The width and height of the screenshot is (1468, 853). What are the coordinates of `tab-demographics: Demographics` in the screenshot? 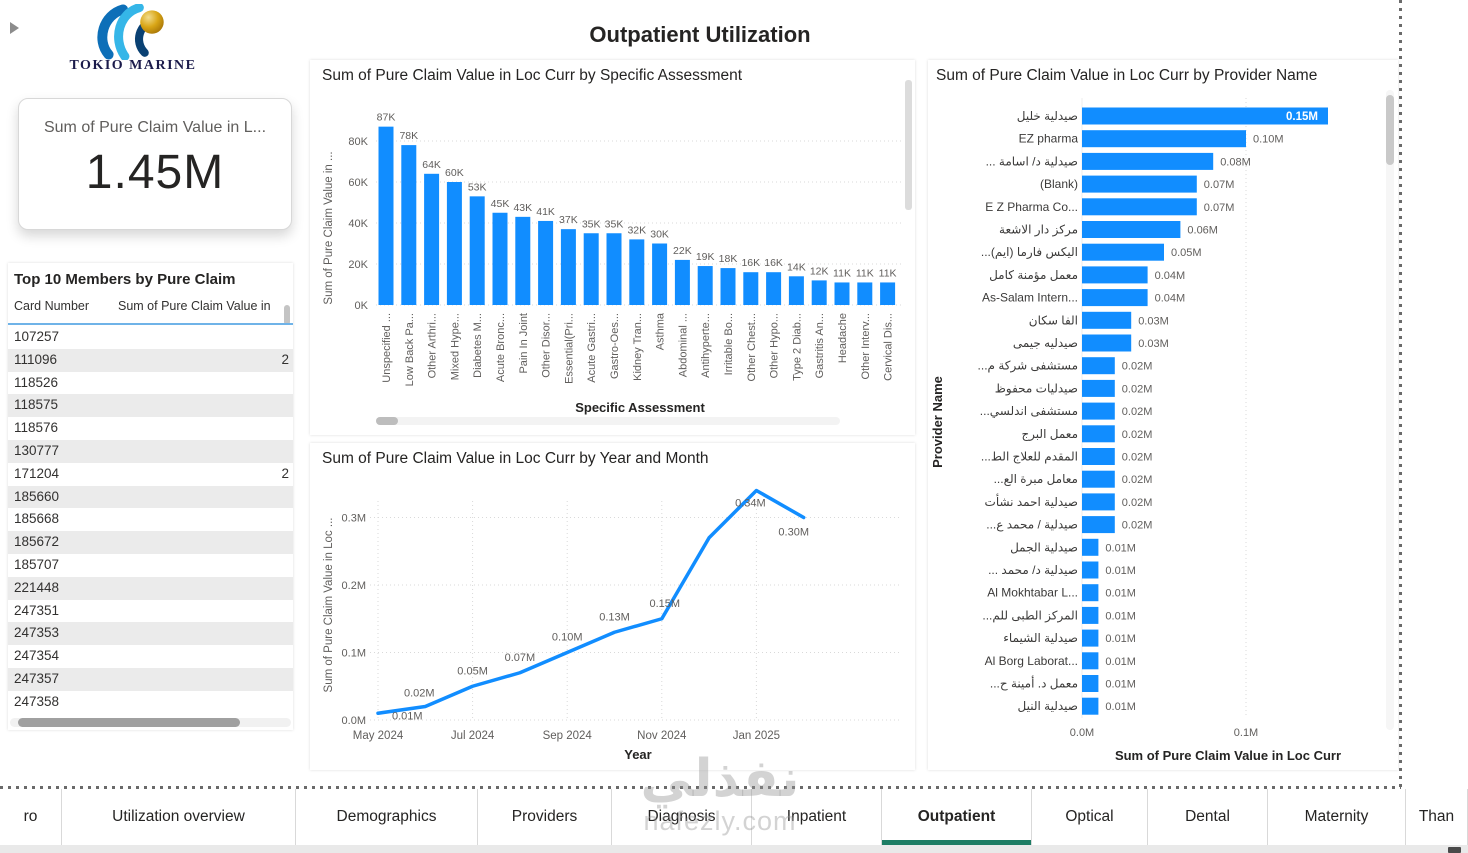 It's located at (387, 817).